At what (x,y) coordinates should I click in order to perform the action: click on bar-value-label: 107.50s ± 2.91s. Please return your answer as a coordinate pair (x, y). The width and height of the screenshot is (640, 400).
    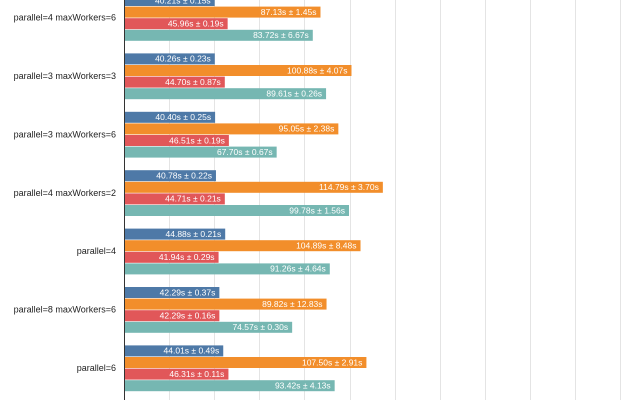
    Looking at the image, I should click on (332, 362).